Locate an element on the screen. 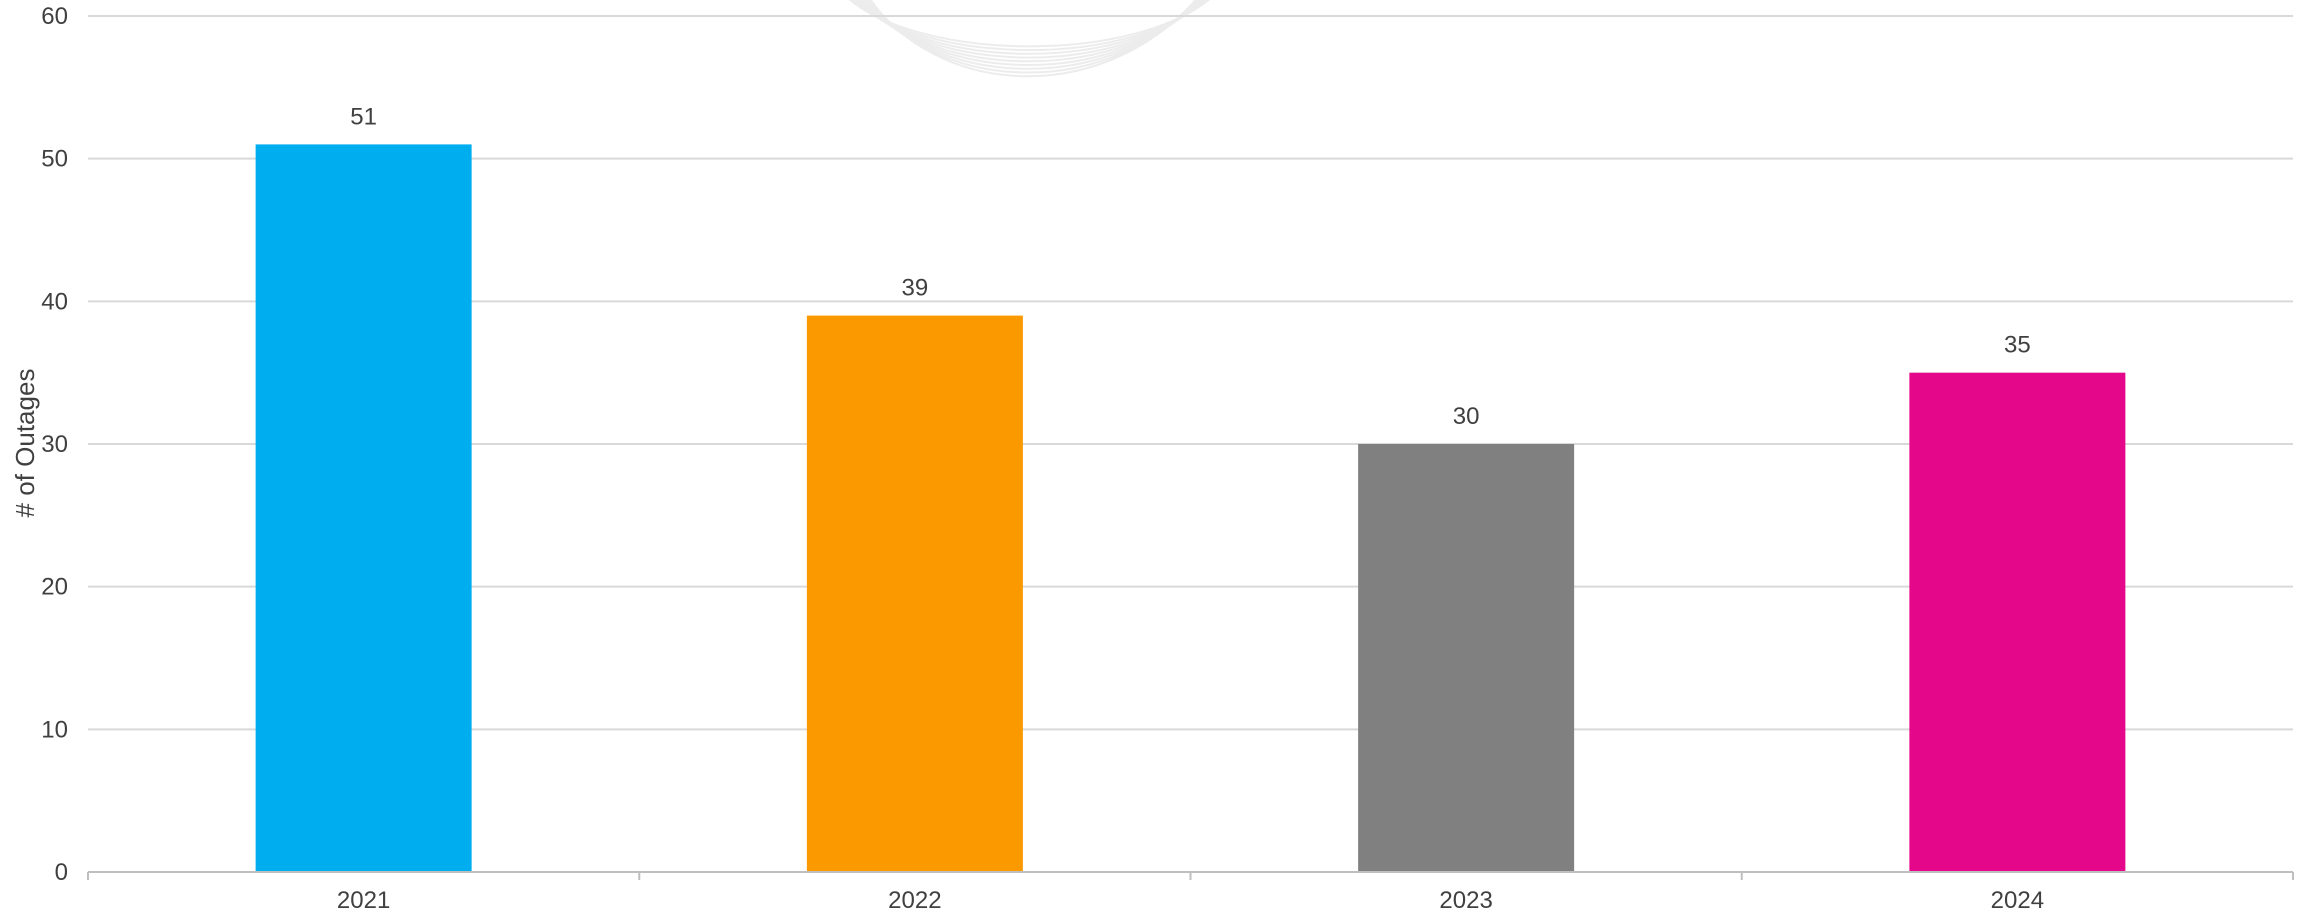 This screenshot has width=2305, height=917. bar-2022 is located at coordinates (914, 594).